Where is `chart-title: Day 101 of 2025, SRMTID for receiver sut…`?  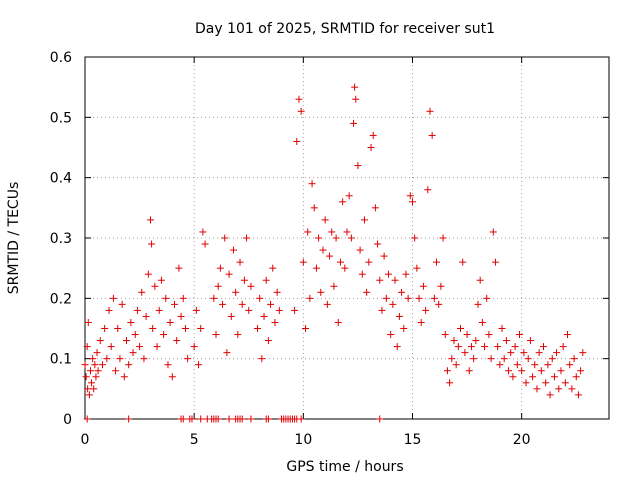 chart-title: Day 101 of 2025, SRMTID for receiver sut… is located at coordinates (345, 29).